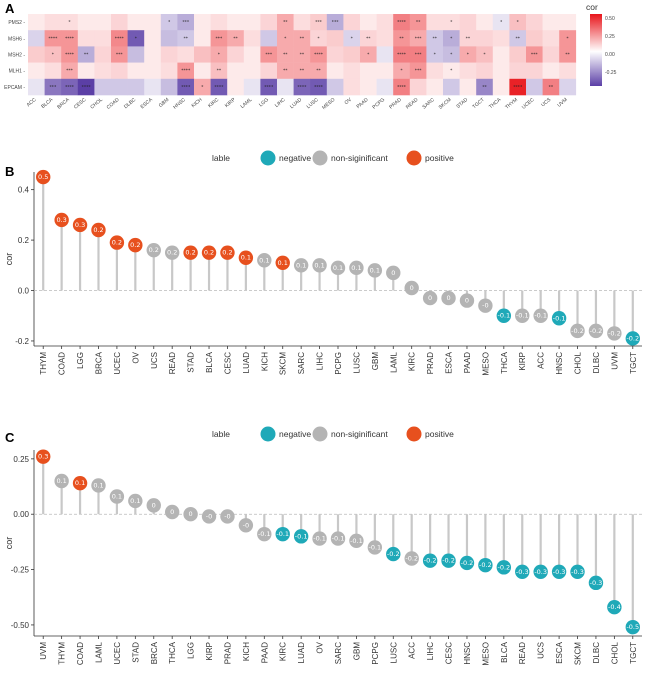 The width and height of the screenshot is (645, 676). Describe the element at coordinates (62, 363) in the screenshot. I see `x-tick-label: COAD` at that location.